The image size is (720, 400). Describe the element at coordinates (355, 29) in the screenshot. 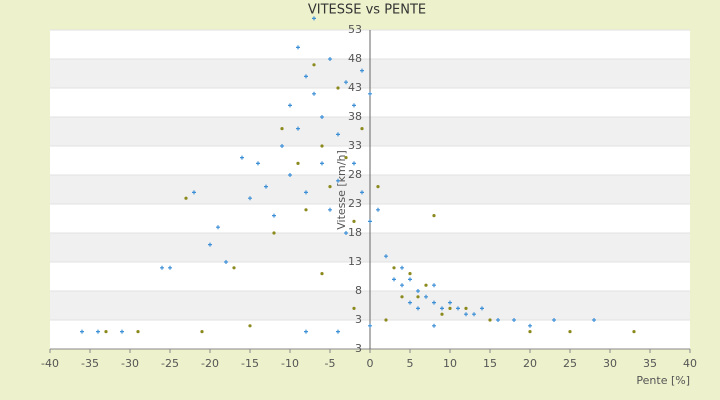

I see `y-tick-label: 53` at that location.